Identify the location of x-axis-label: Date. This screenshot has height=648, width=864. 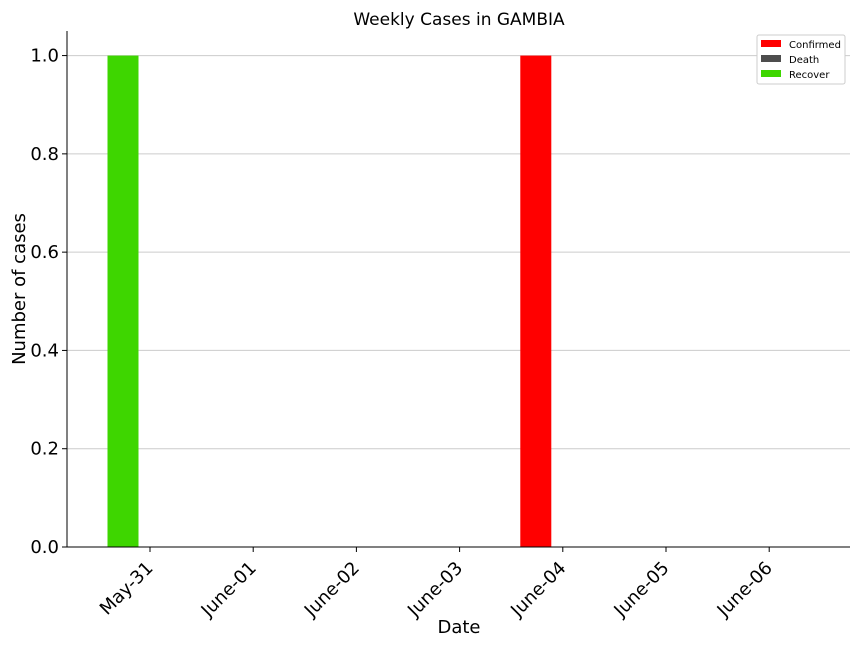
(458, 627).